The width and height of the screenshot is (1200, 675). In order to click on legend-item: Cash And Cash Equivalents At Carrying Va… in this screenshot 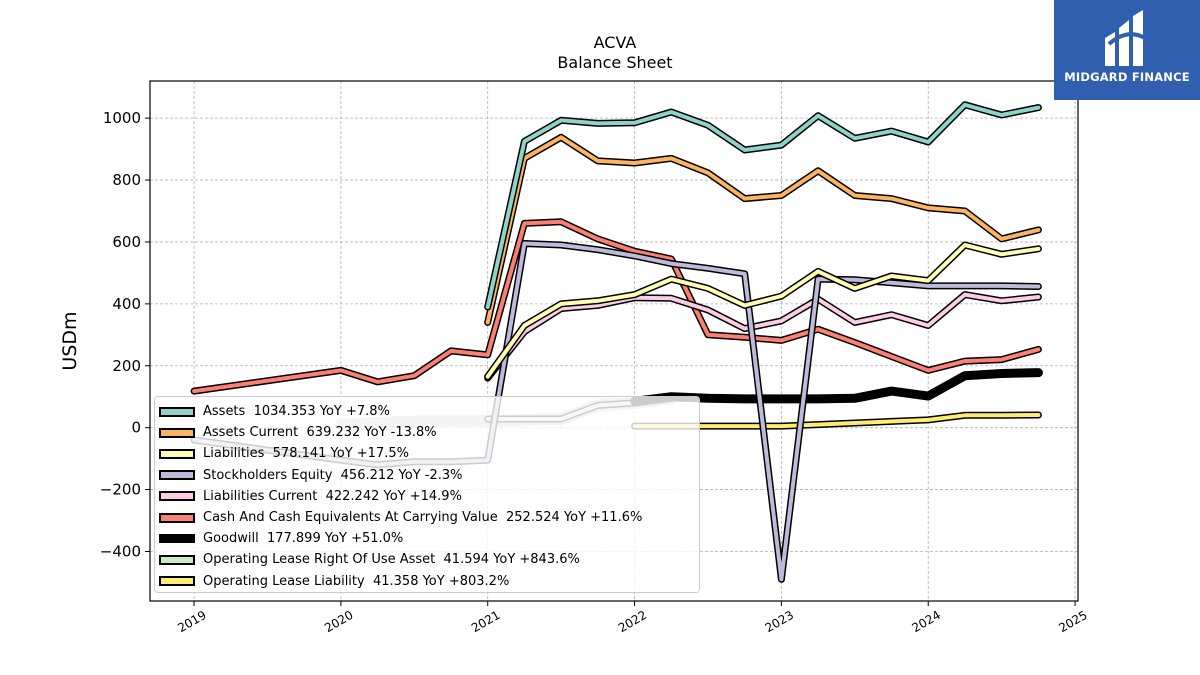, I will do `click(400, 517)`.